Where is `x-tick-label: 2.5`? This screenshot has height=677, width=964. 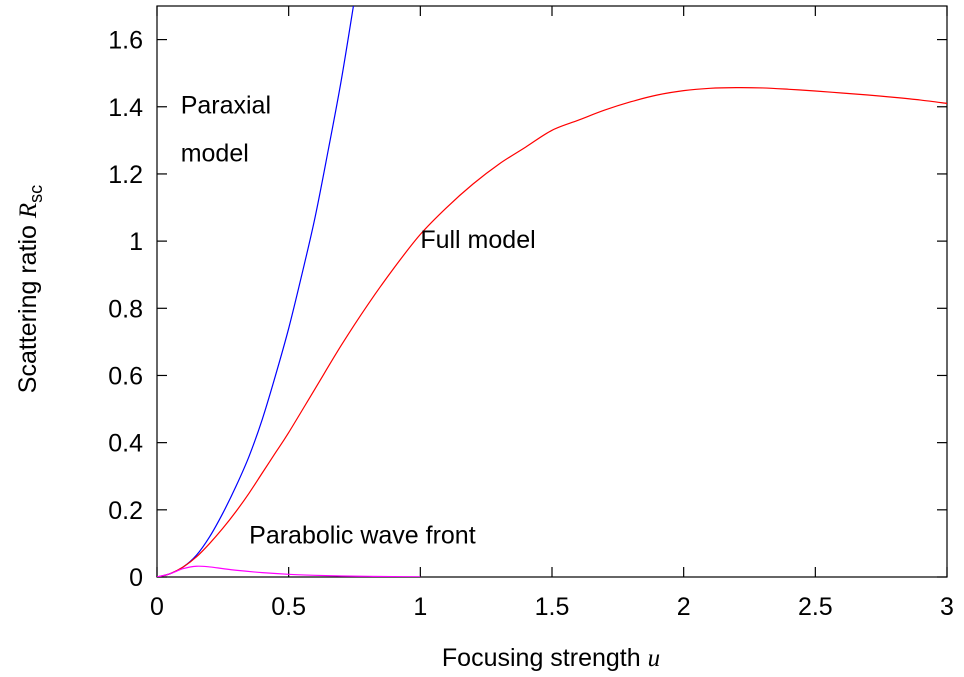 x-tick-label: 2.5 is located at coordinates (815, 607).